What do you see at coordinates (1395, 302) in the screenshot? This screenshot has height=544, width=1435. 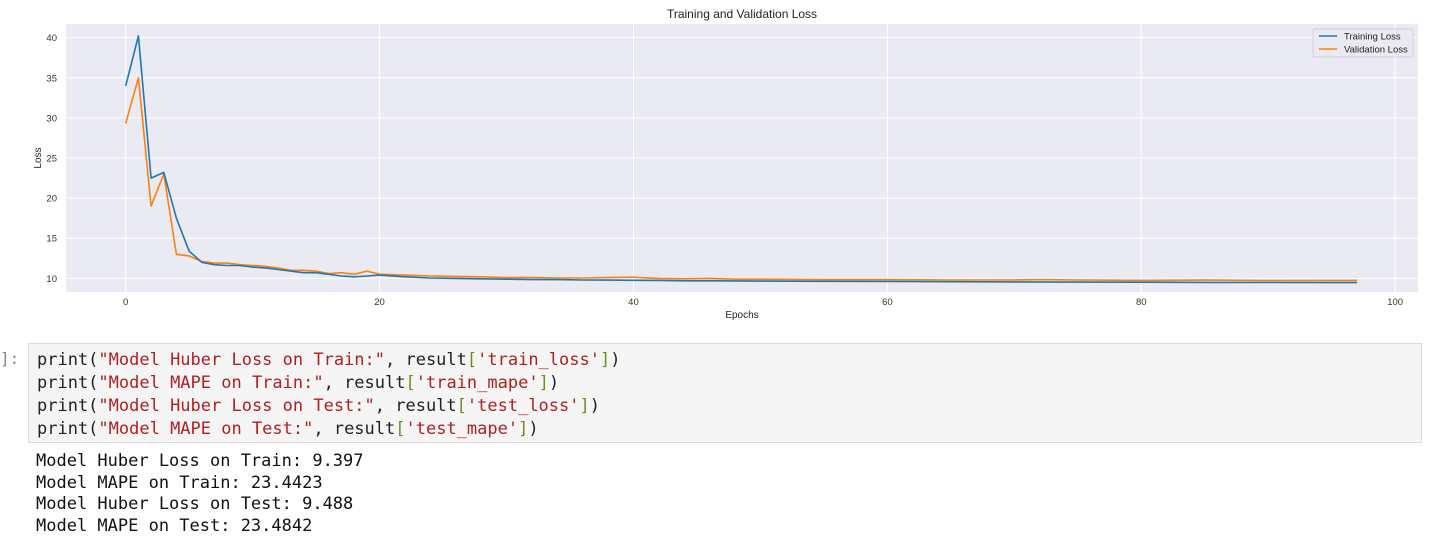 I see `x-tick-label: 100` at bounding box center [1395, 302].